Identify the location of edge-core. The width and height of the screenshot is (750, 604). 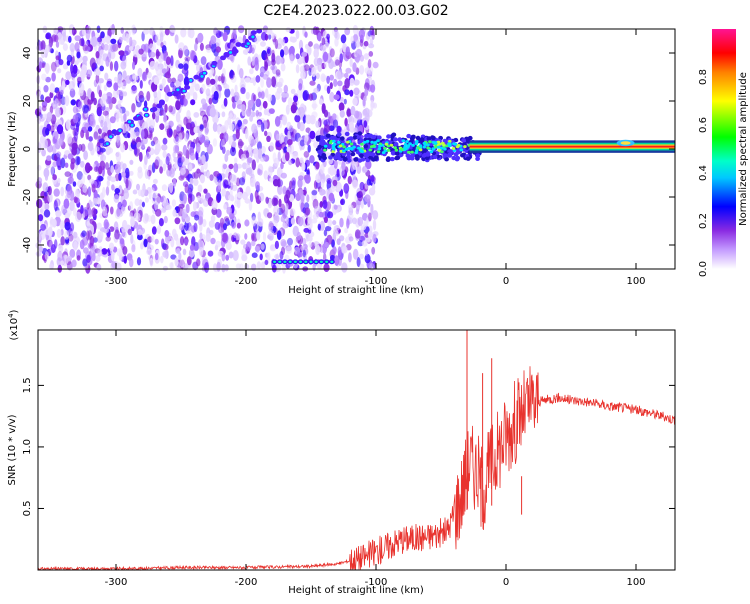
(306, 261).